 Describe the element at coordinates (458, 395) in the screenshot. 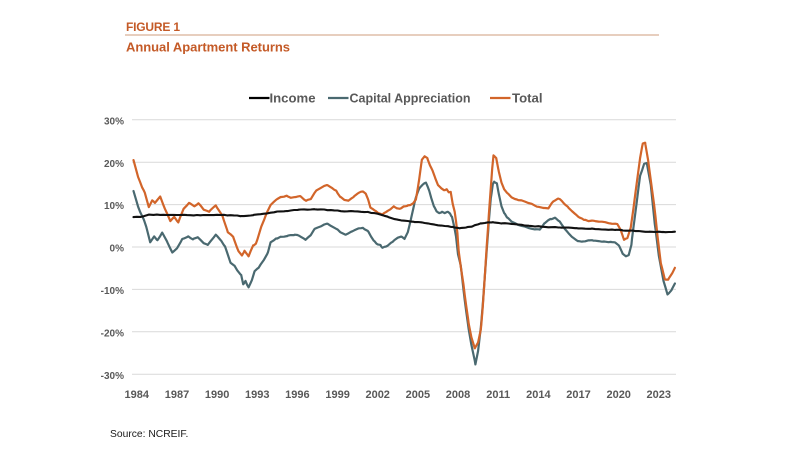

I see `svg-text: 2008` at that location.